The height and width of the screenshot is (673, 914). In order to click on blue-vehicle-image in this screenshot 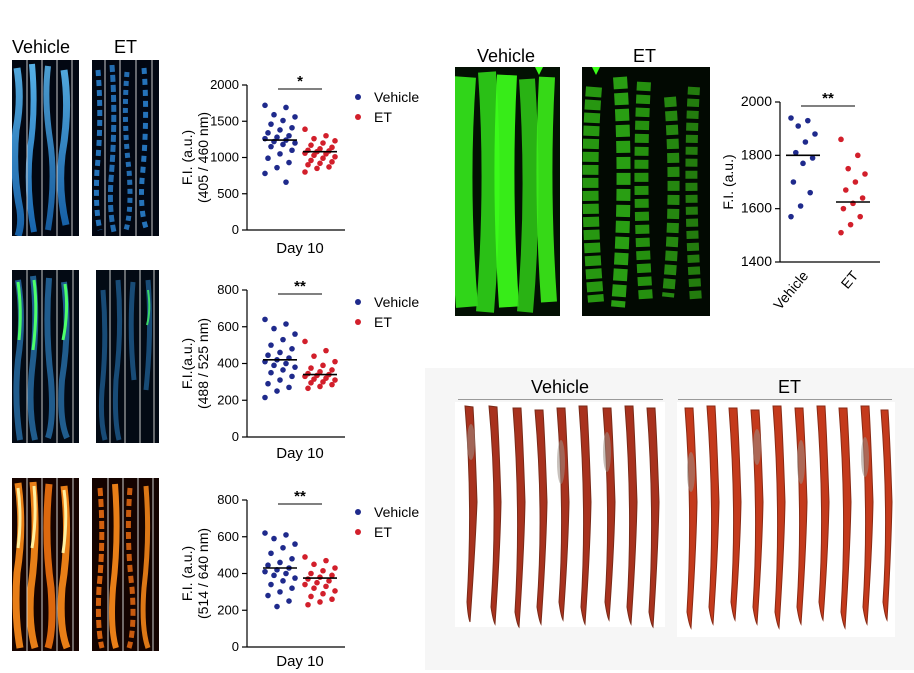, I will do `click(45, 148)`.